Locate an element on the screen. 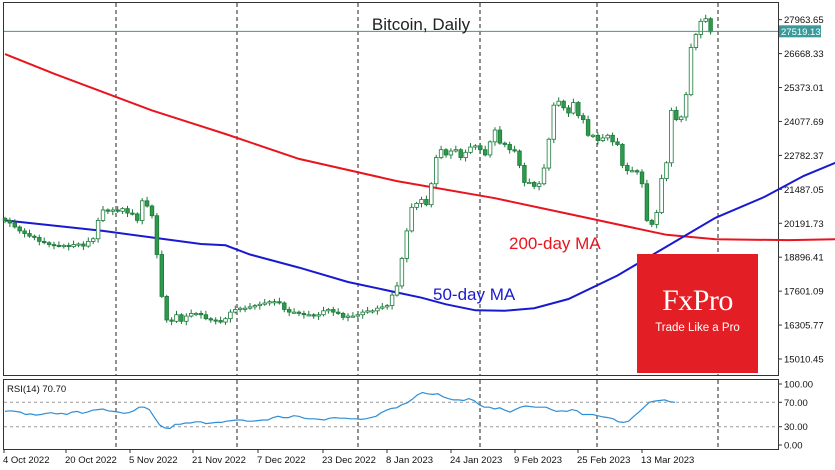  current-price-label: 27519.13 is located at coordinates (801, 32).